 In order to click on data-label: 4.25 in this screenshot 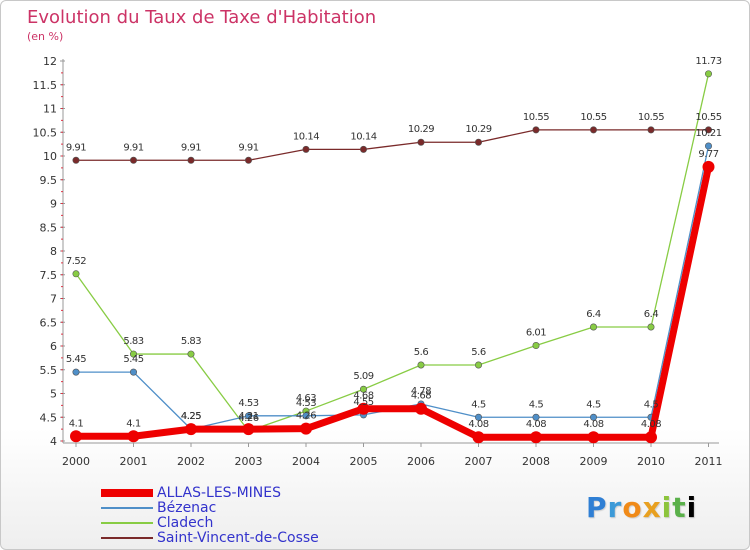, I will do `click(191, 416)`.